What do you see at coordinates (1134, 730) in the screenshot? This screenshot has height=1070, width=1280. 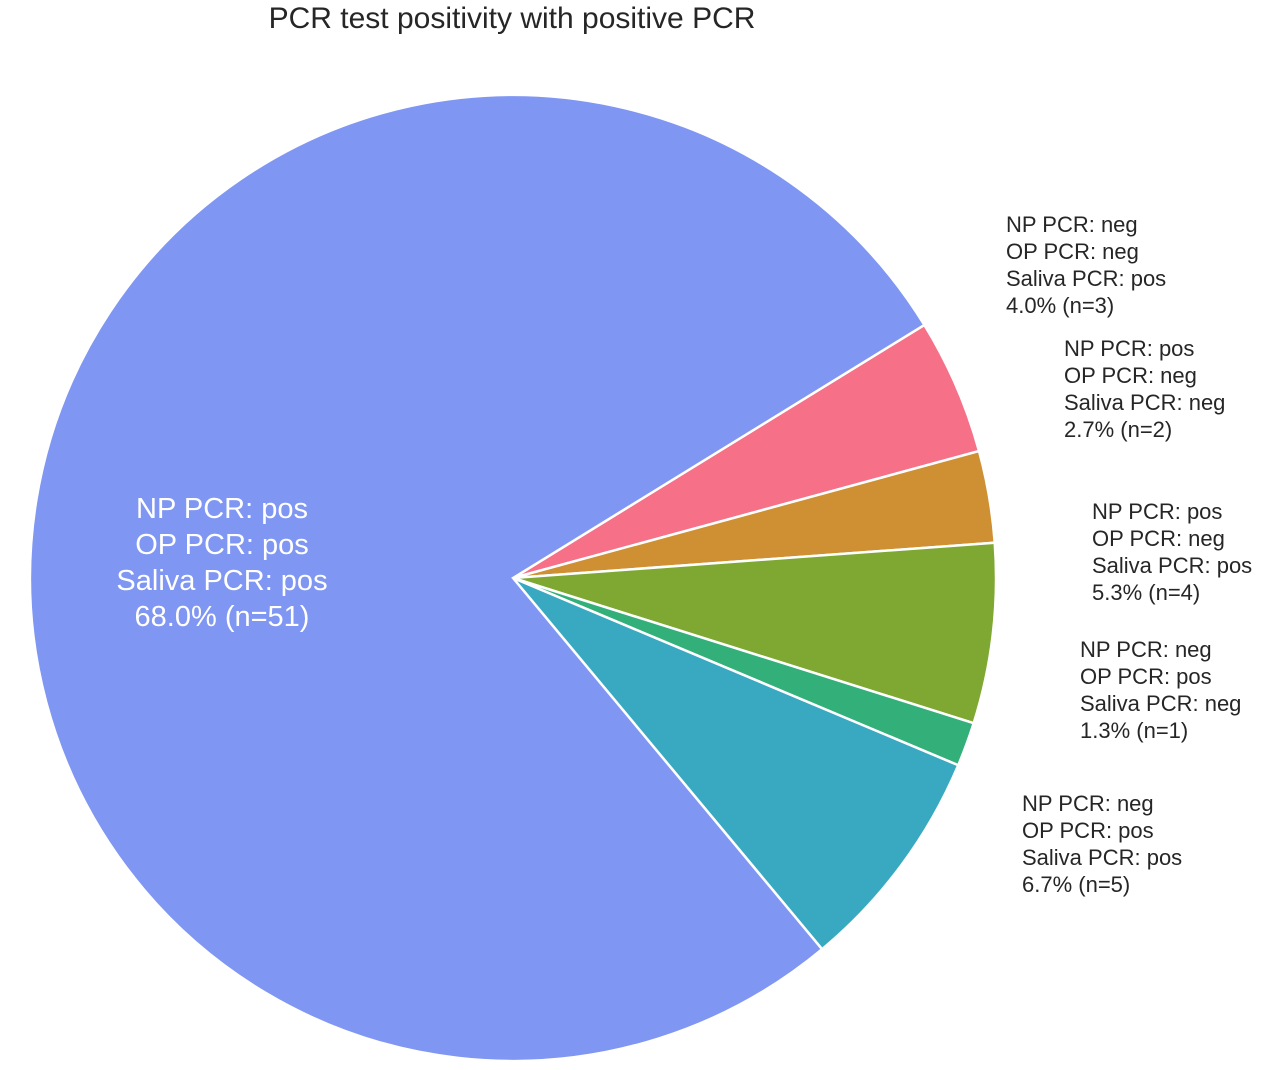 I see `slice-label-line: 1.3% (n=1)` at bounding box center [1134, 730].